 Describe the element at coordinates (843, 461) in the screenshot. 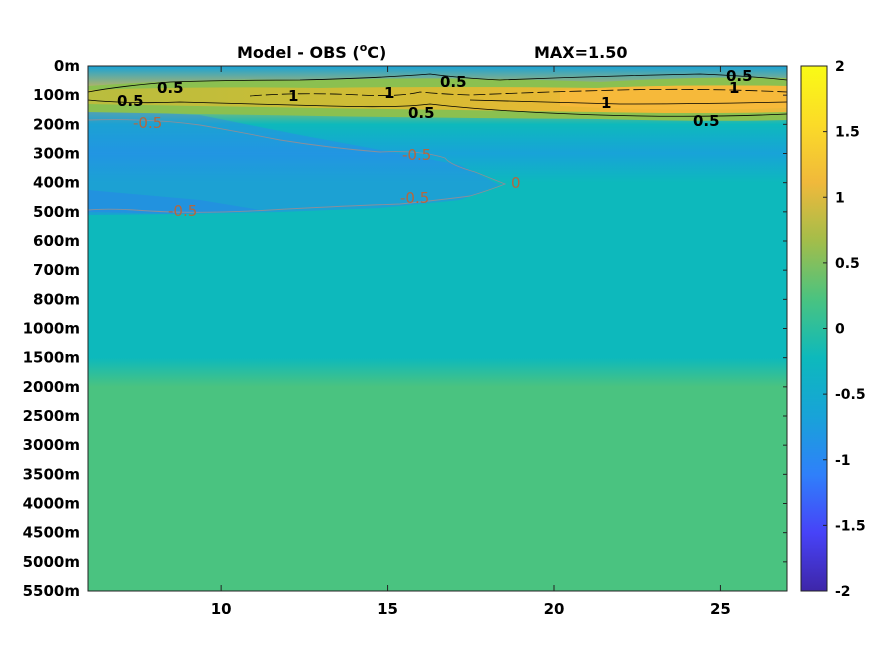

I see `colorbar-tick-label: -1` at that location.